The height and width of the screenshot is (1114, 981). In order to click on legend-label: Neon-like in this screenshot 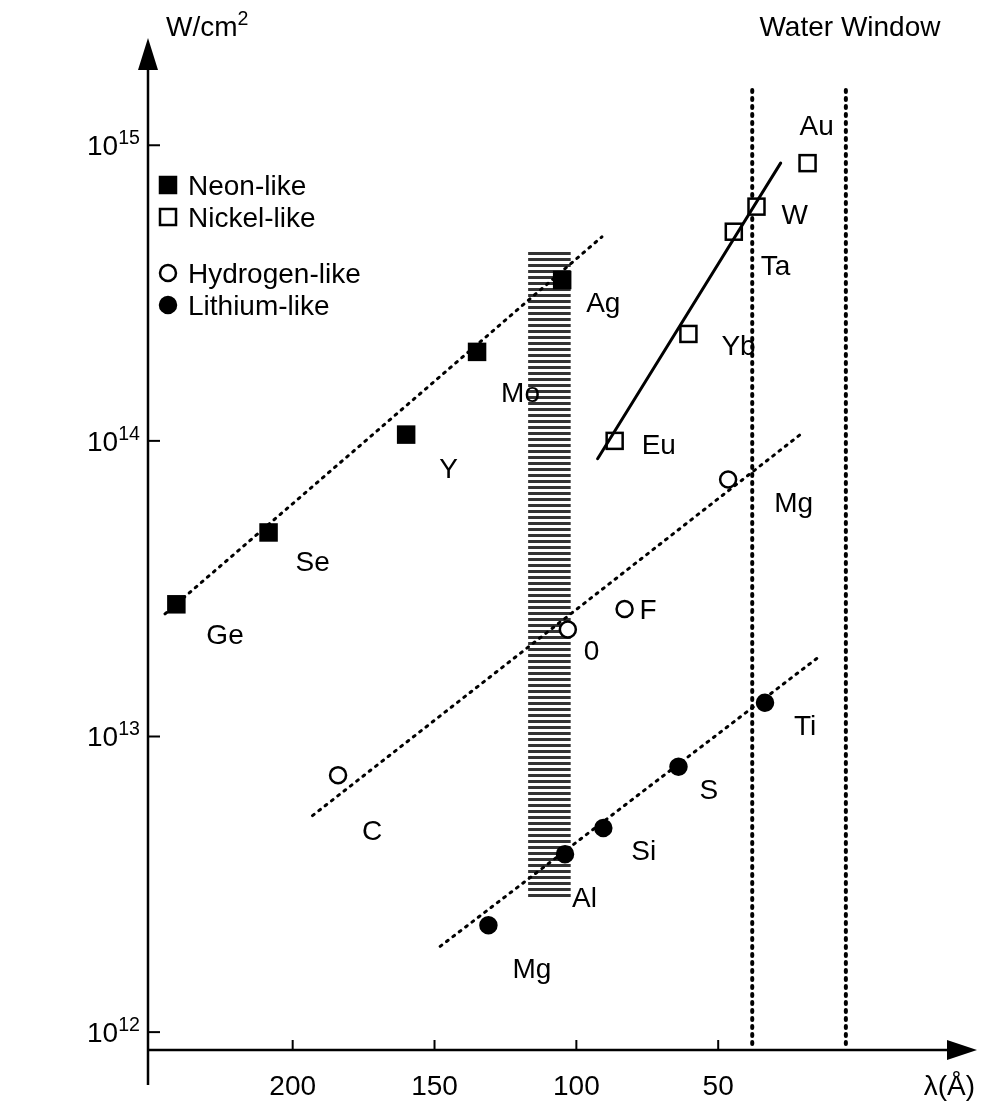, I will do `click(247, 185)`.